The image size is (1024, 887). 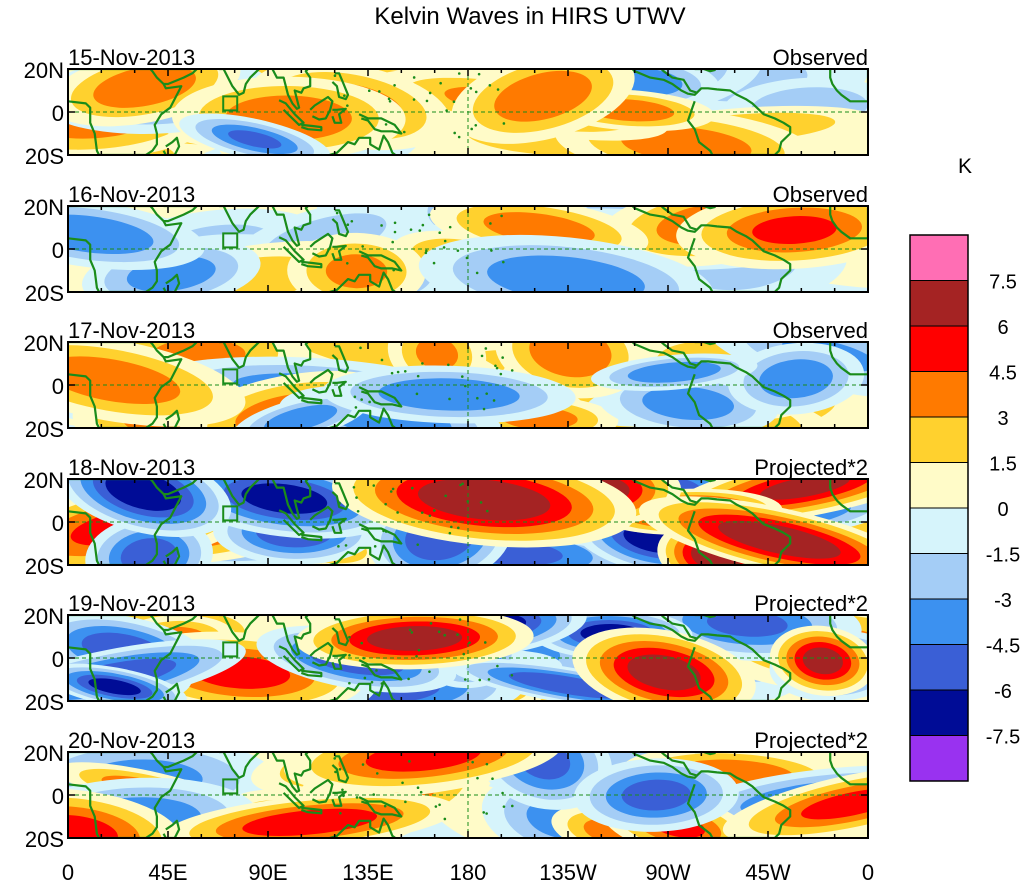 What do you see at coordinates (1002, 419) in the screenshot?
I see `colorbar-label: 3` at bounding box center [1002, 419].